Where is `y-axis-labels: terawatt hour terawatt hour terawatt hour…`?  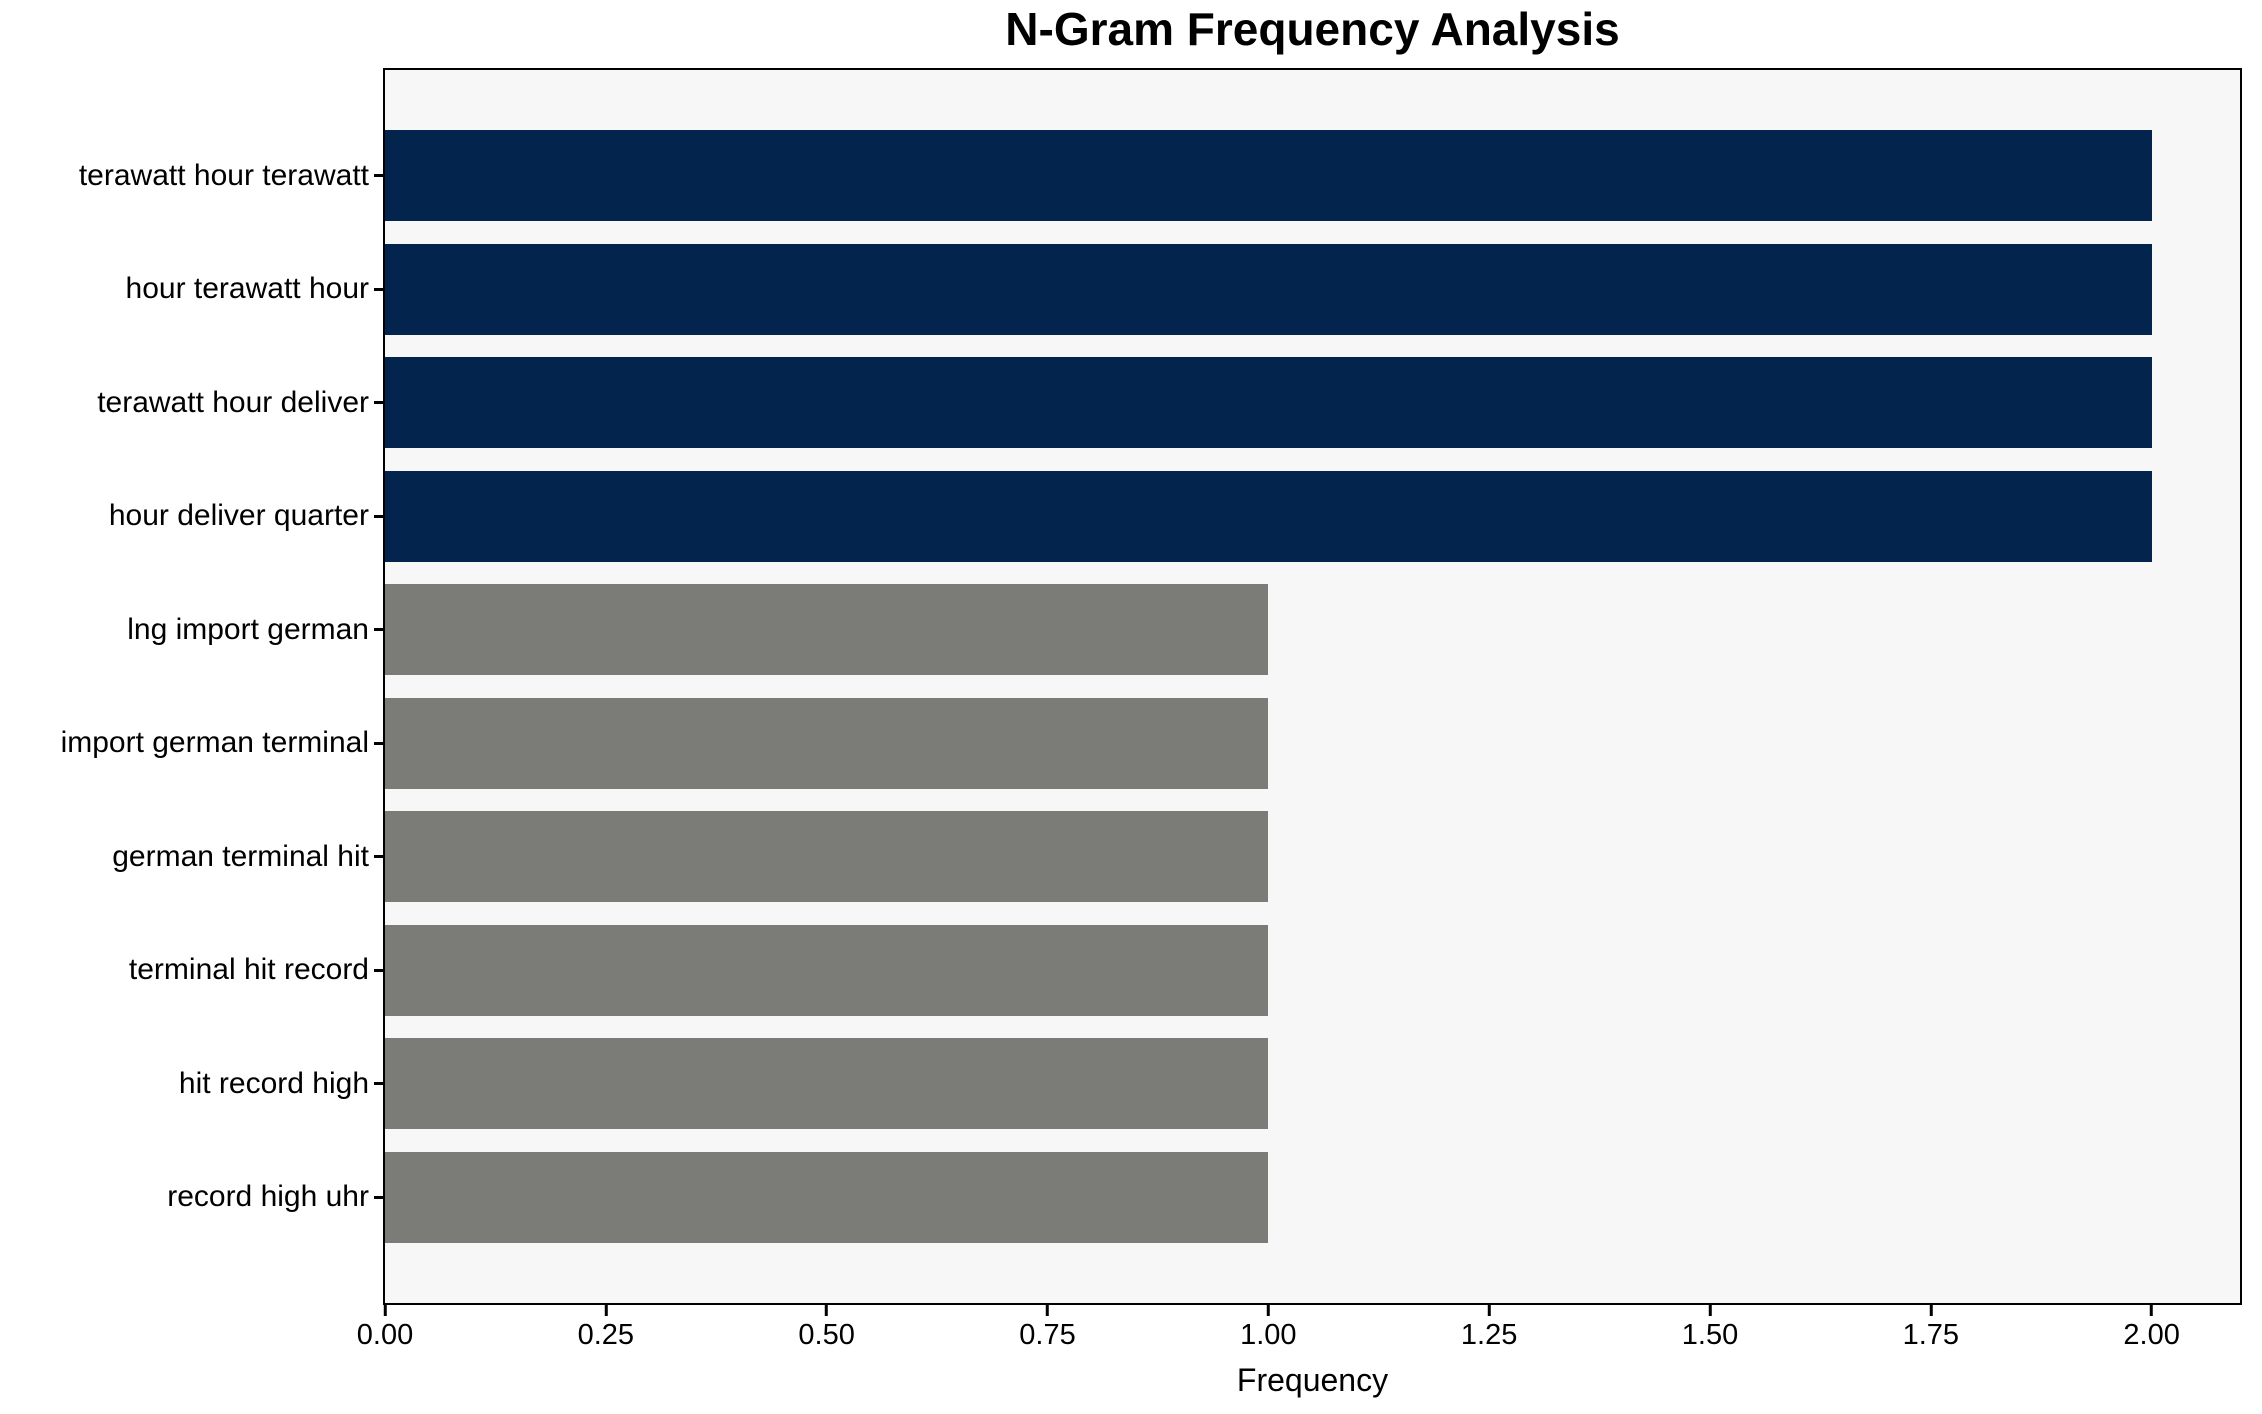
y-axis-labels: terawatt hour terawatt hour terawatt hour… is located at coordinates (191, 686).